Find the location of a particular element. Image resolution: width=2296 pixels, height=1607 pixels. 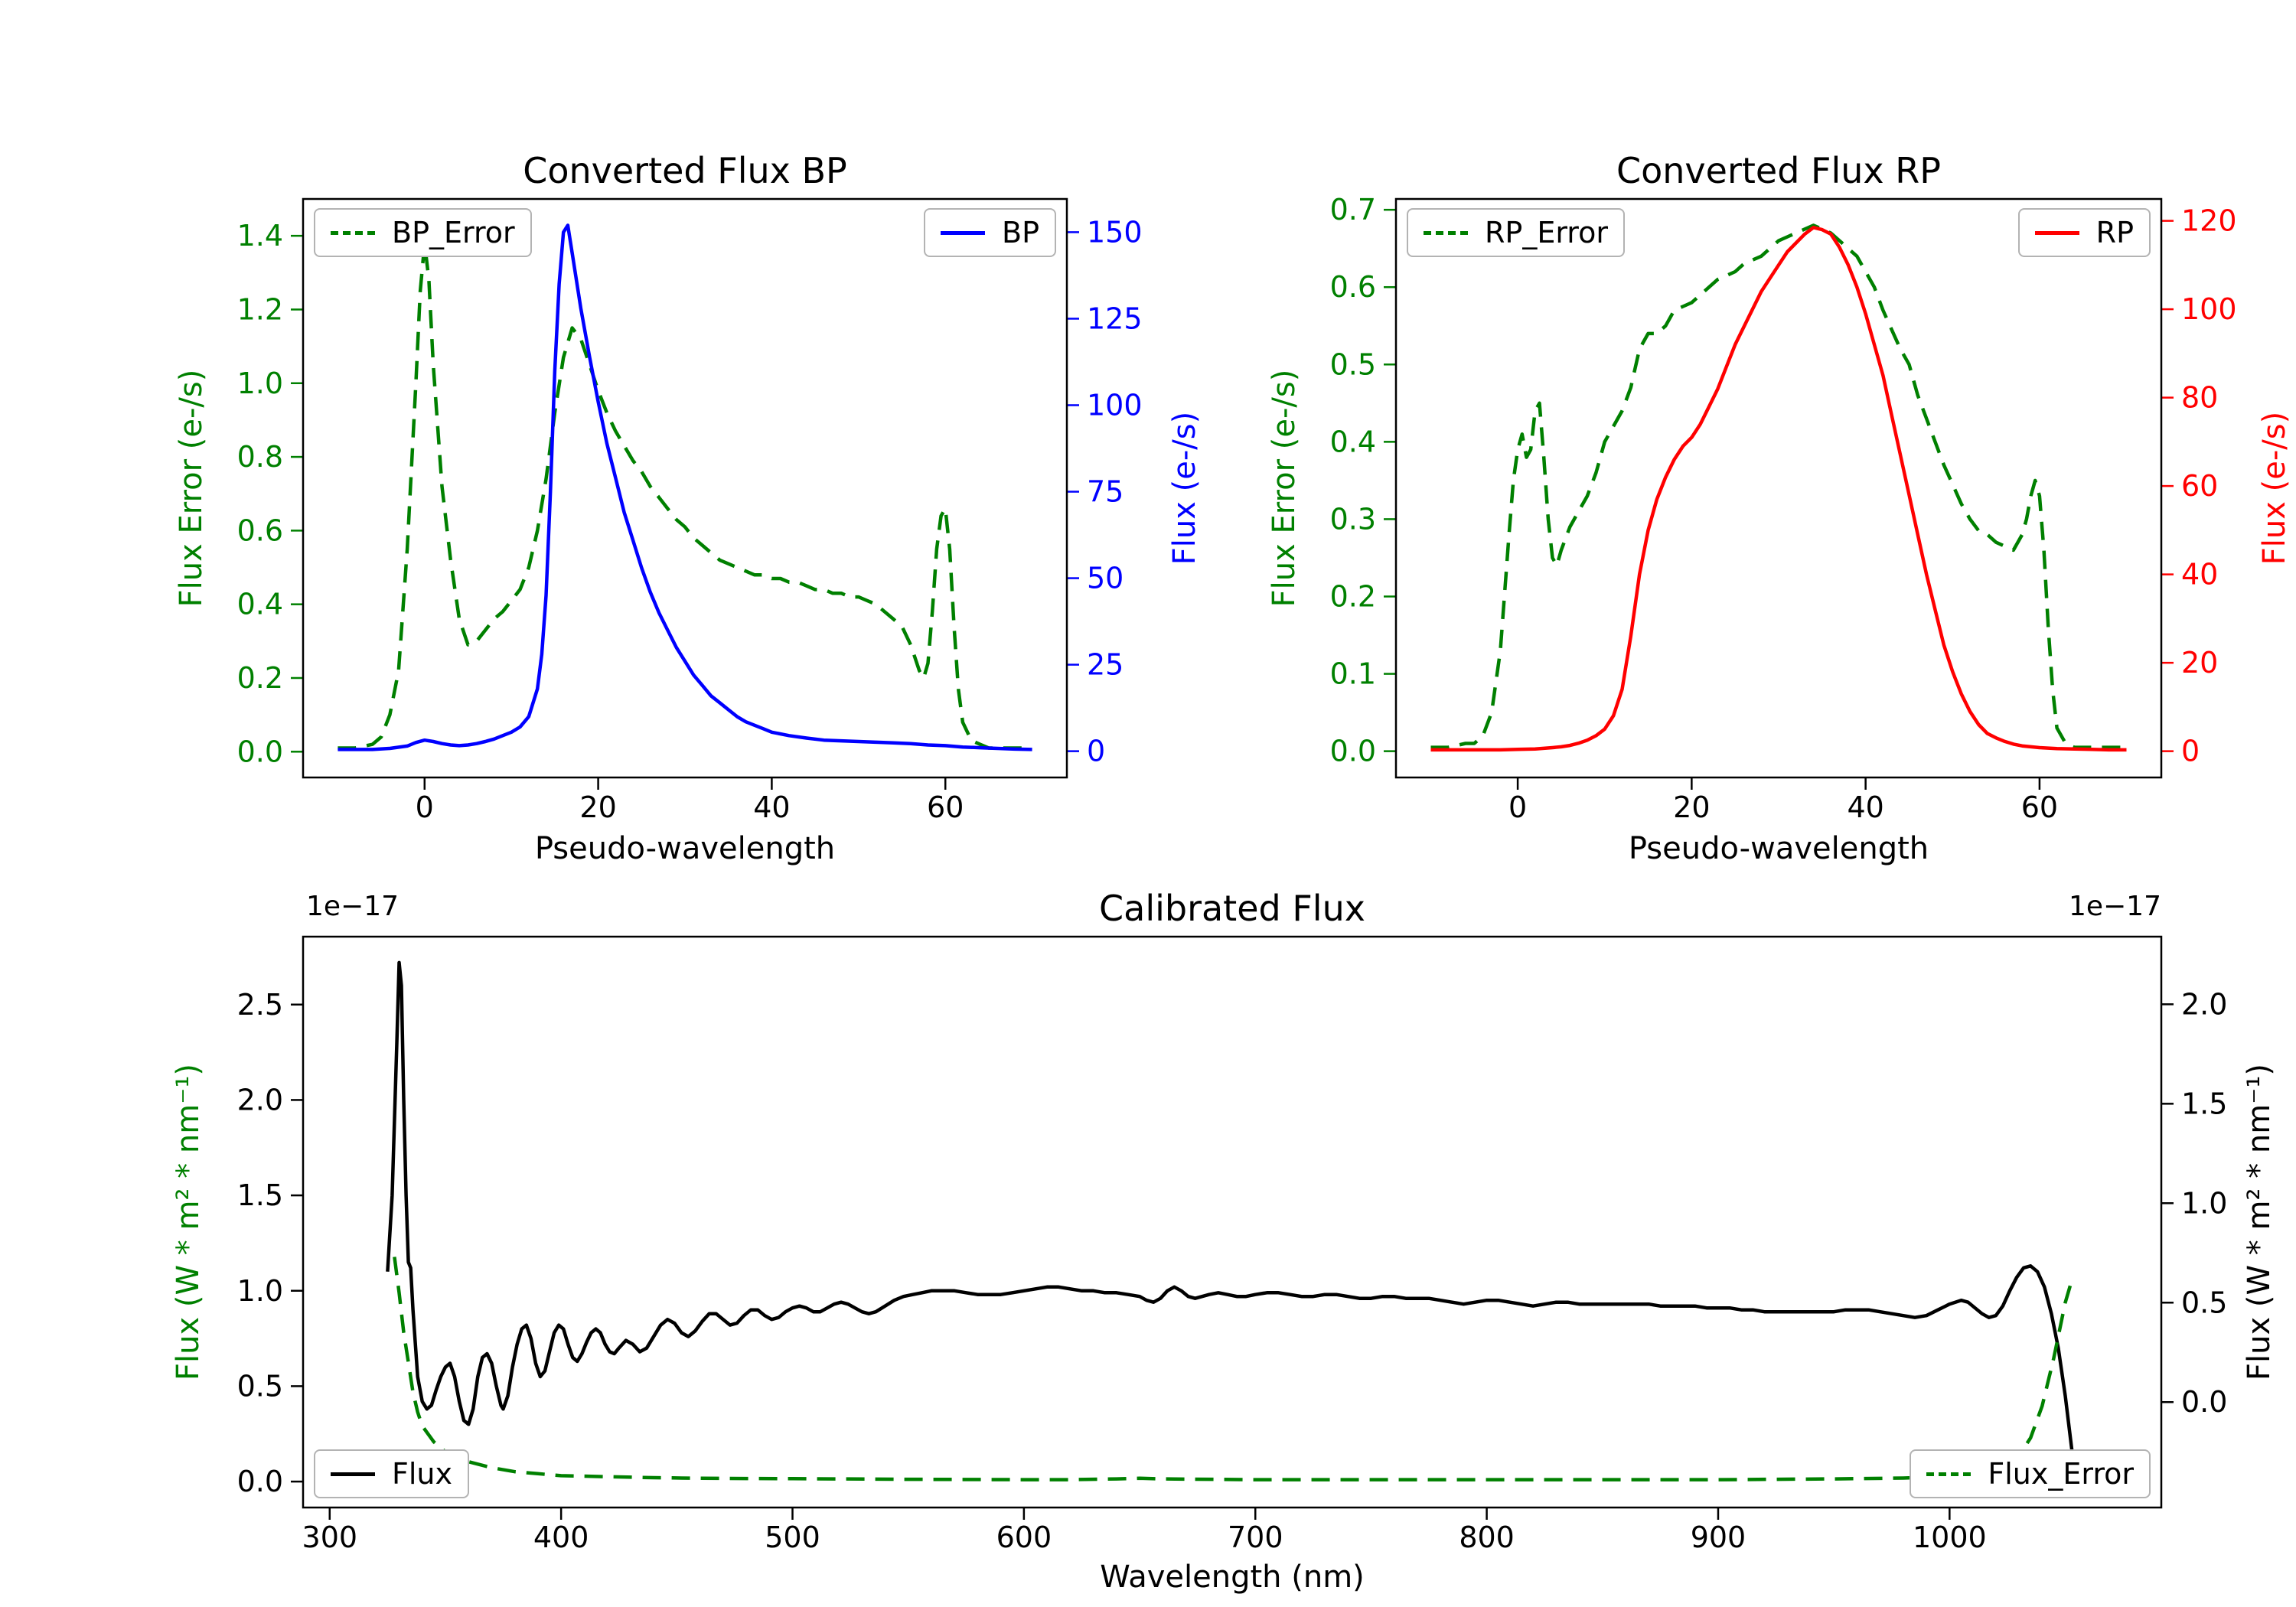

calibrated-left-ytick-label: 2.5 is located at coordinates (260, 1005).